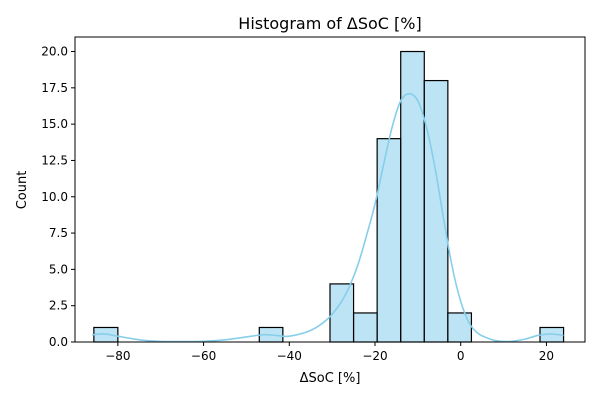  What do you see at coordinates (58, 233) in the screenshot?
I see `y-tick-label: 7.5` at bounding box center [58, 233].